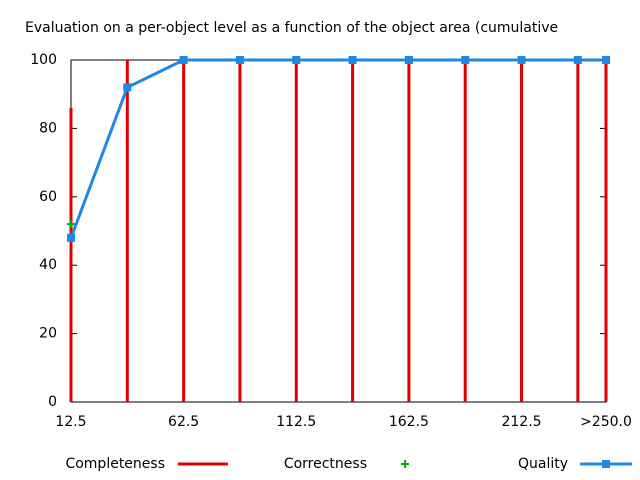 The height and width of the screenshot is (480, 640). Describe the element at coordinates (606, 422) in the screenshot. I see `x-tick-label: >250.0` at that location.